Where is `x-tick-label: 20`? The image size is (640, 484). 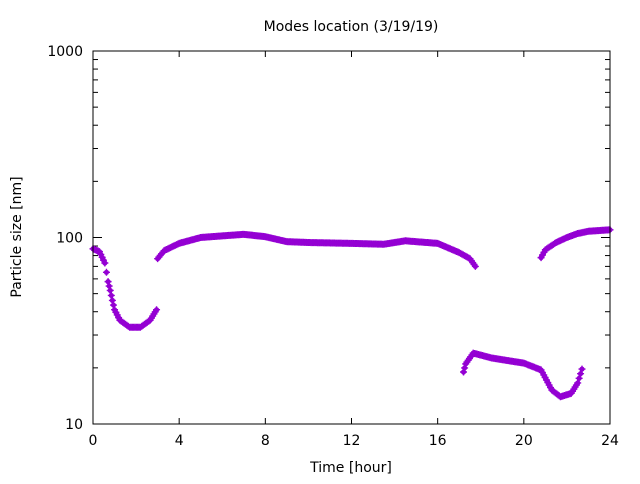
x-tick-label: 20 is located at coordinates (524, 441).